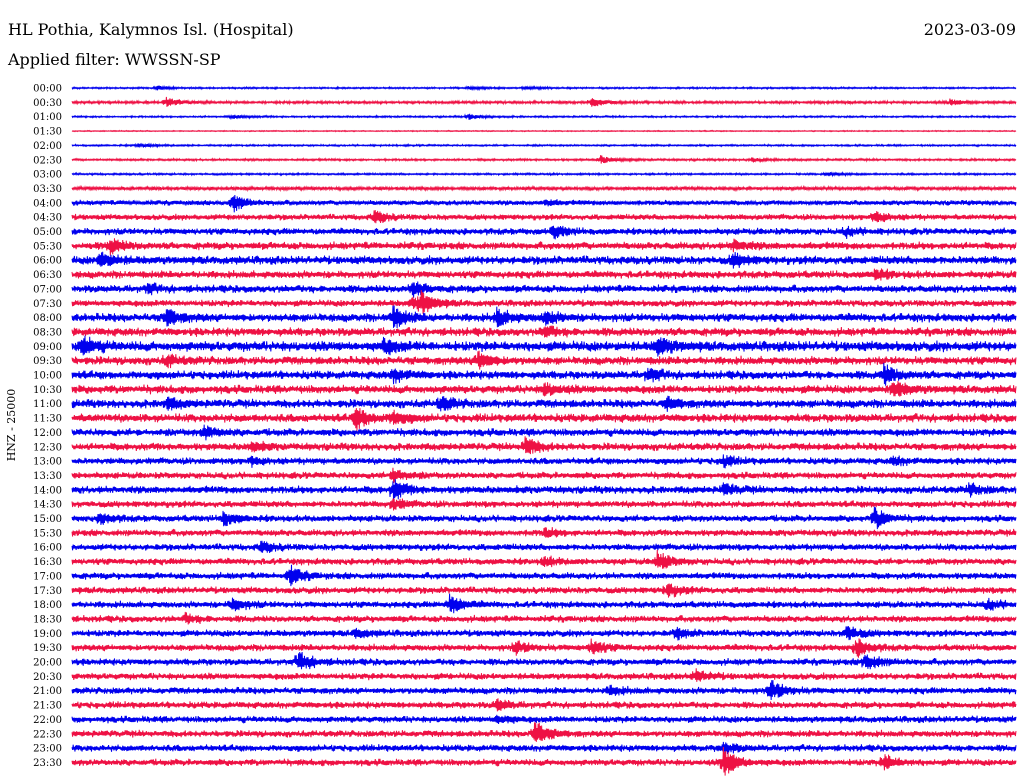 This screenshot has height=780, width=1024. Describe the element at coordinates (47, 117) in the screenshot. I see `time-tick-label: 01:00` at that location.